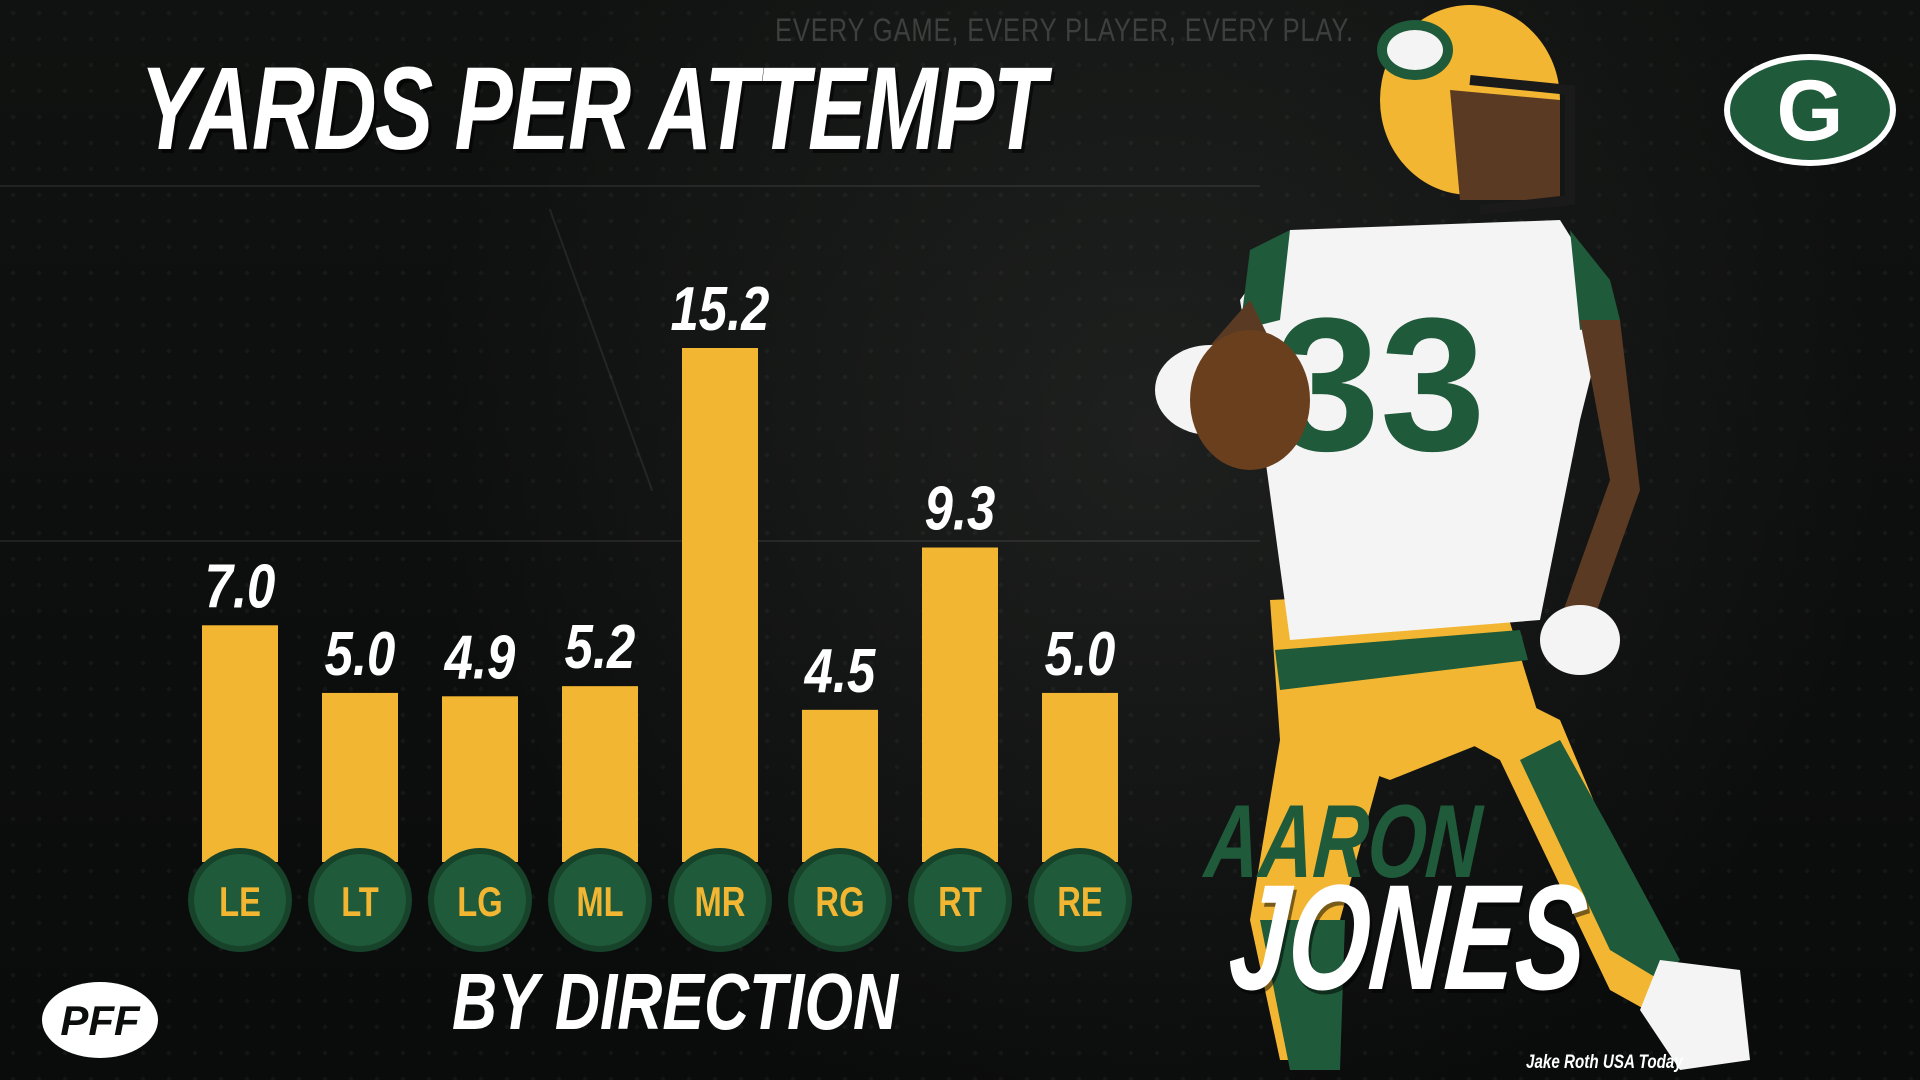 Image resolution: width=1920 pixels, height=1080 pixels. I want to click on bar-rg, so click(840, 785).